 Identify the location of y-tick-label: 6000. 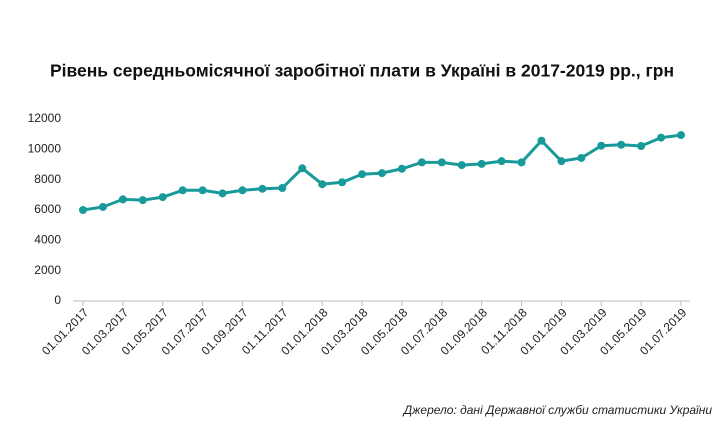
(47, 209).